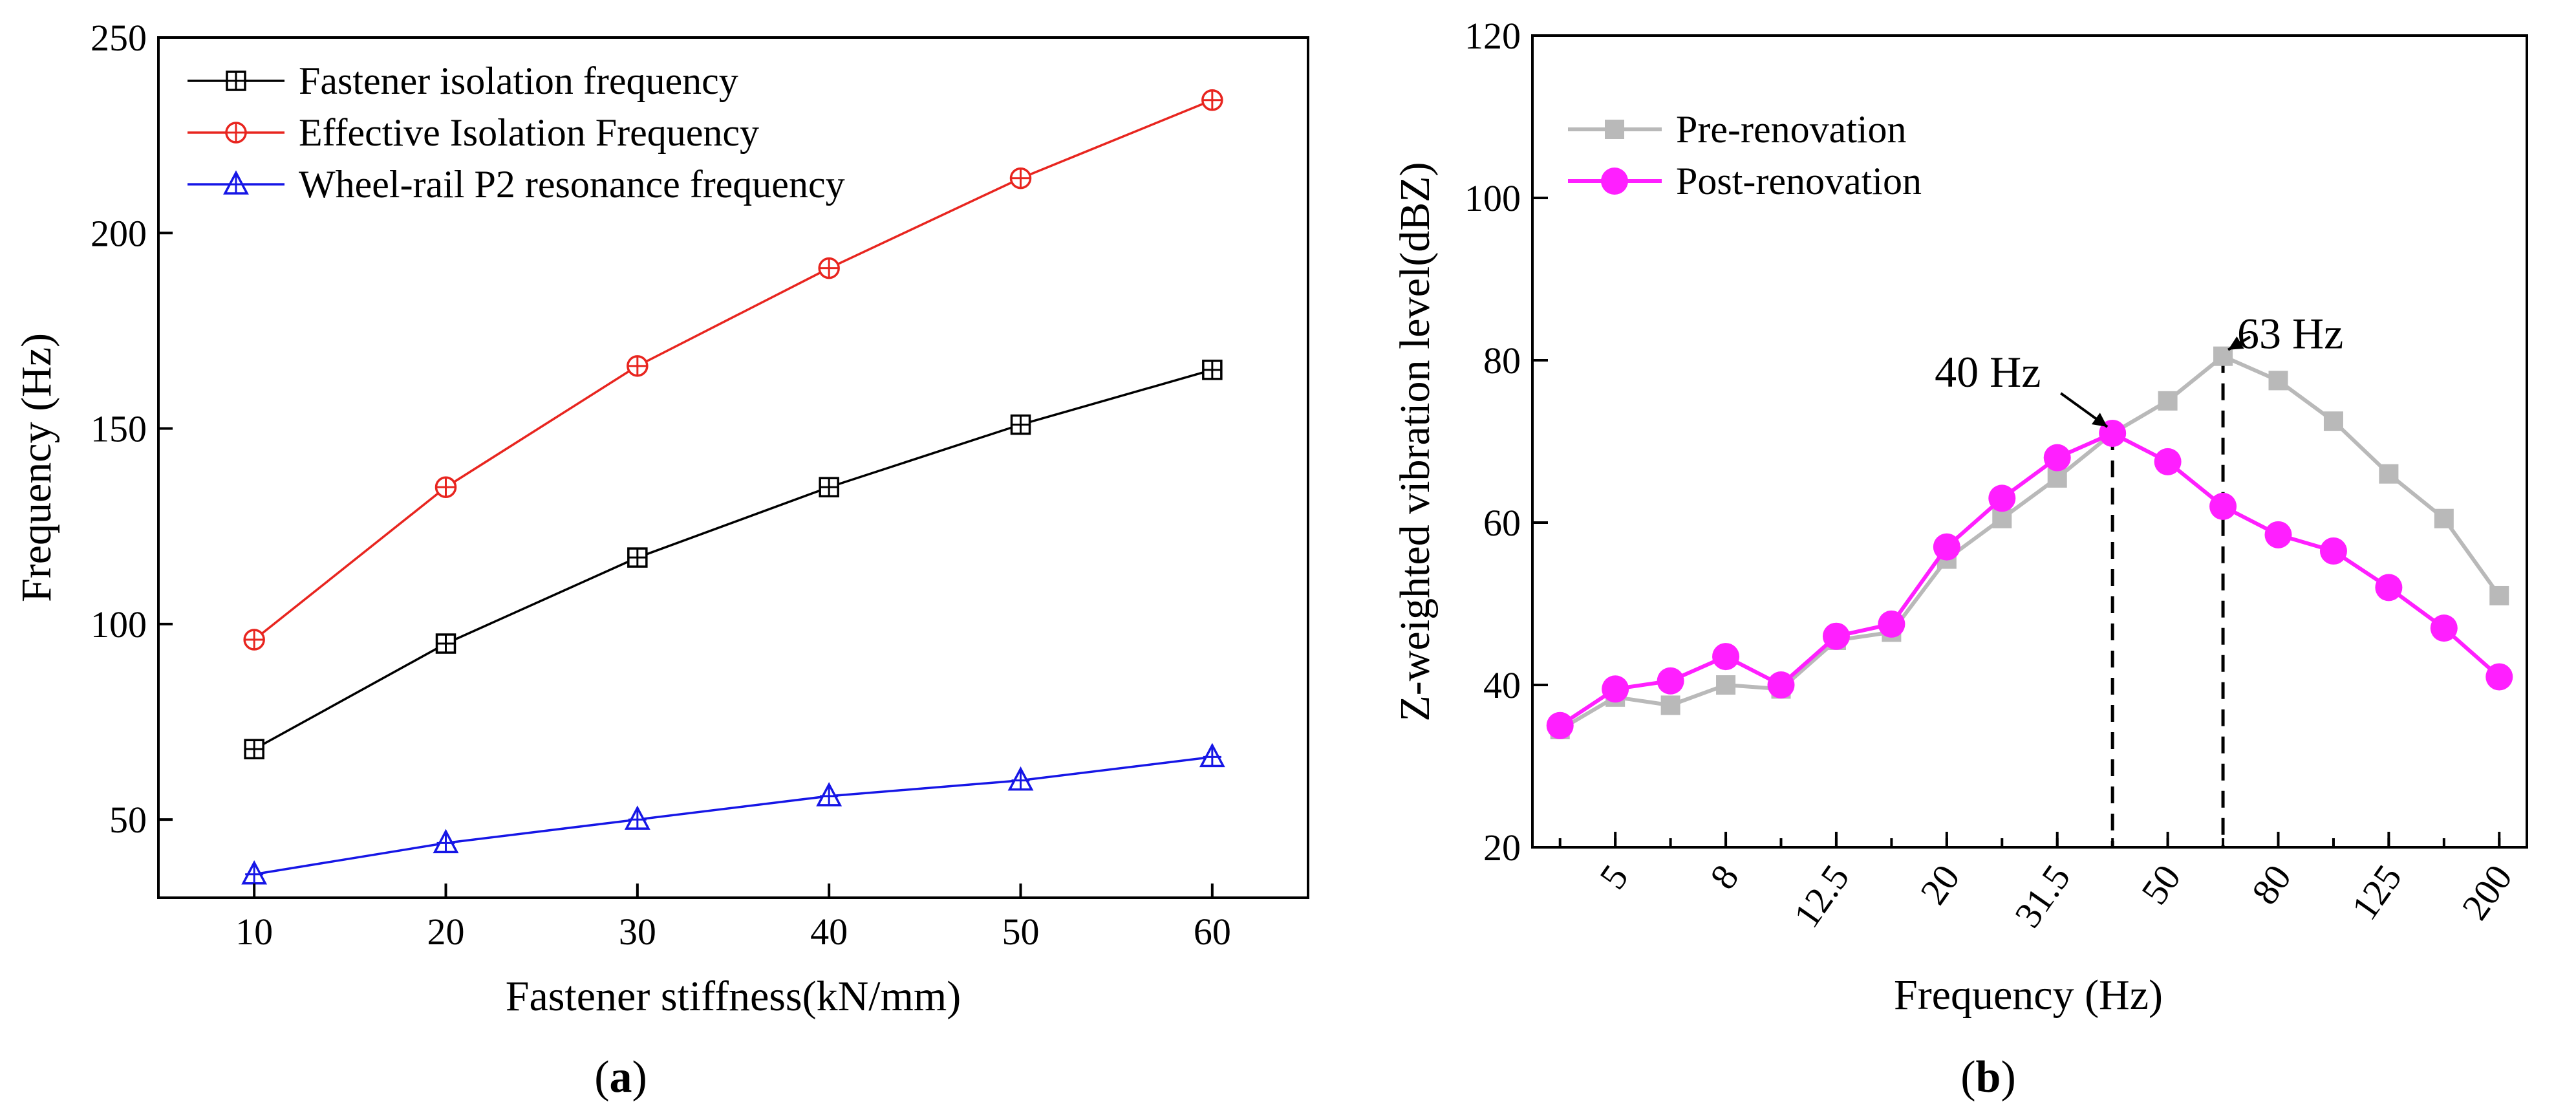  Describe the element at coordinates (620, 1077) in the screenshot. I see `panel-label-a: (a)` at that location.